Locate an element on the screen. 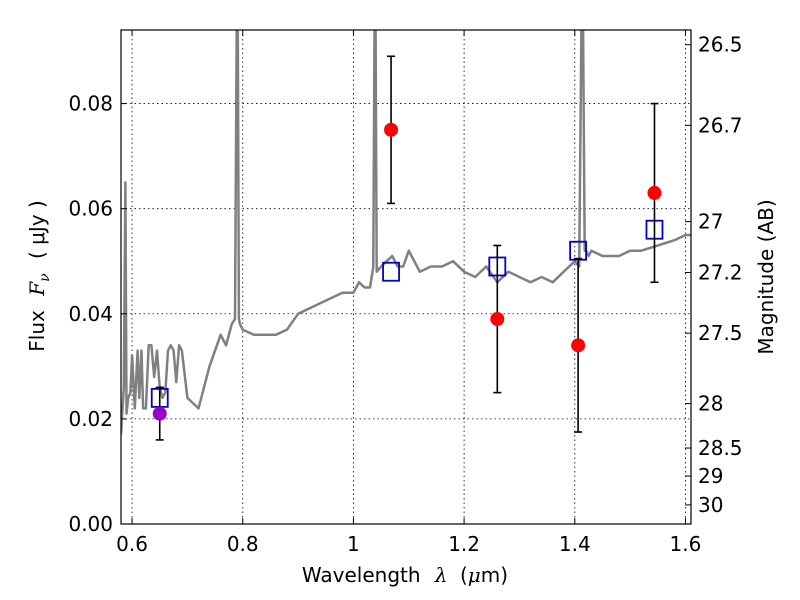 This screenshot has height=600, width=800. x-tick-label: 1.6 is located at coordinates (686, 544).